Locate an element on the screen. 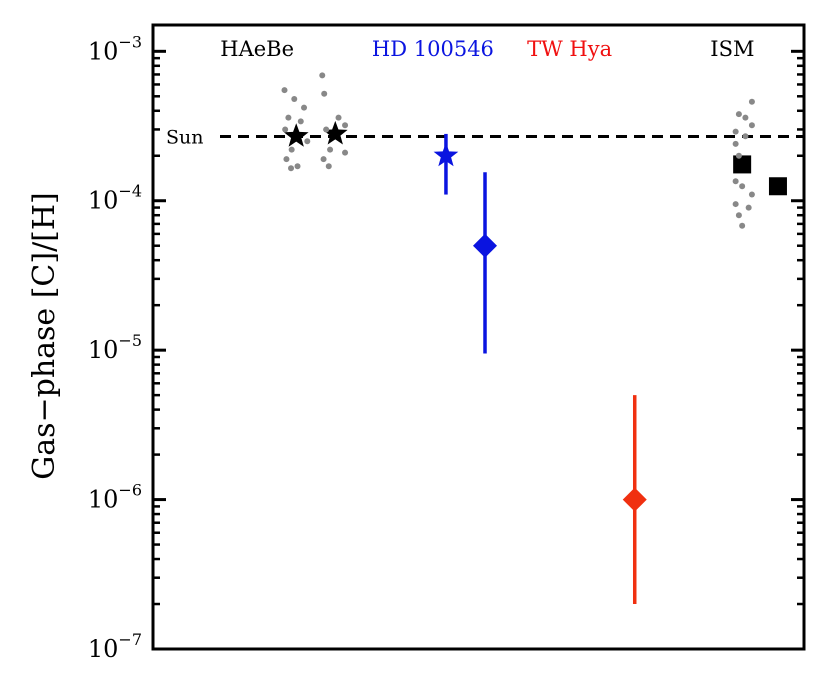 This screenshot has height=692, width=830. y-axis-tick-labels: 10⁻³ 10⁻⁴ 10⁻⁵ 10⁻⁶ 10⁻⁷ is located at coordinates (115, 347).